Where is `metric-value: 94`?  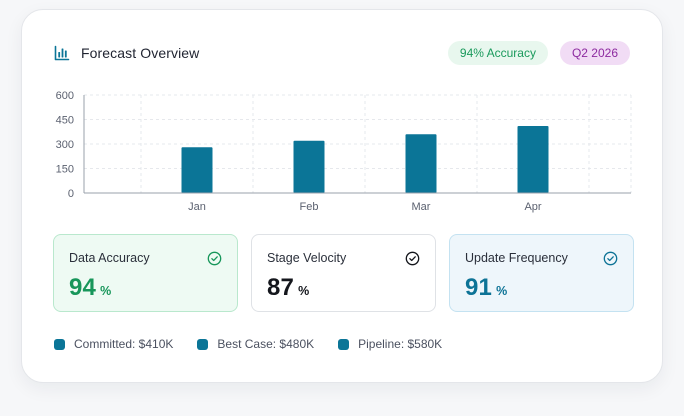
metric-value: 94 is located at coordinates (83, 287).